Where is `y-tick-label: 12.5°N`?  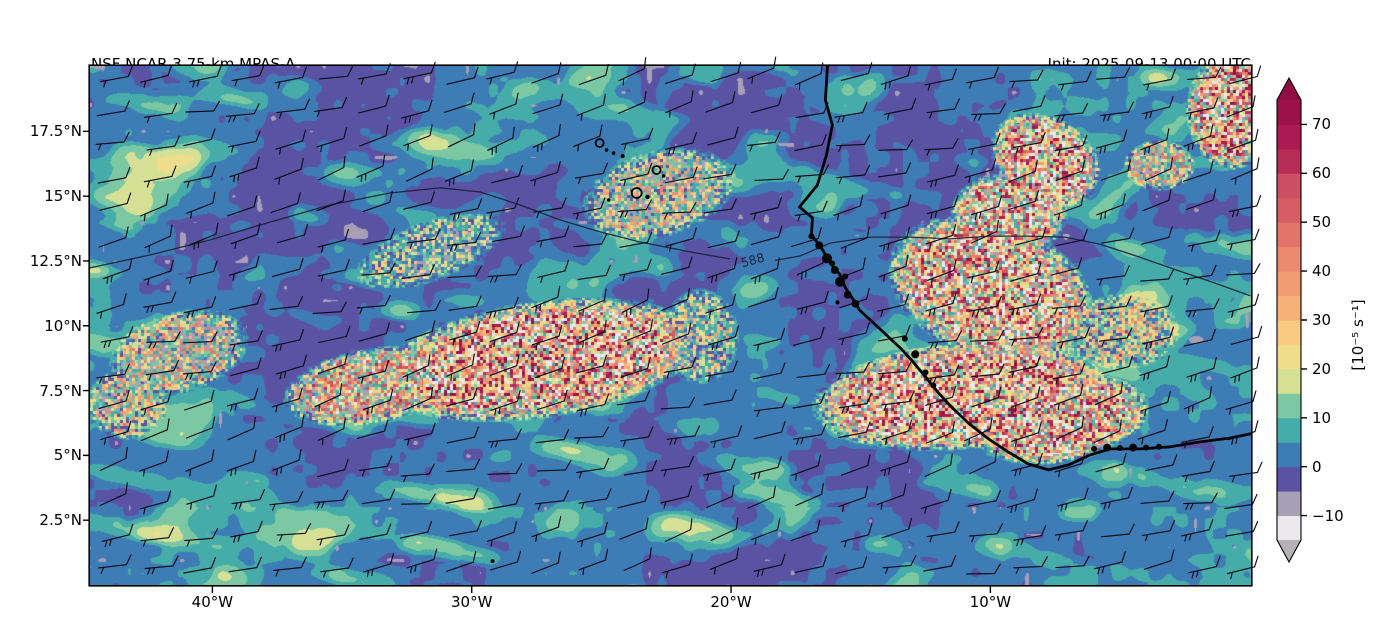 y-tick-label: 12.5°N is located at coordinates (55, 260).